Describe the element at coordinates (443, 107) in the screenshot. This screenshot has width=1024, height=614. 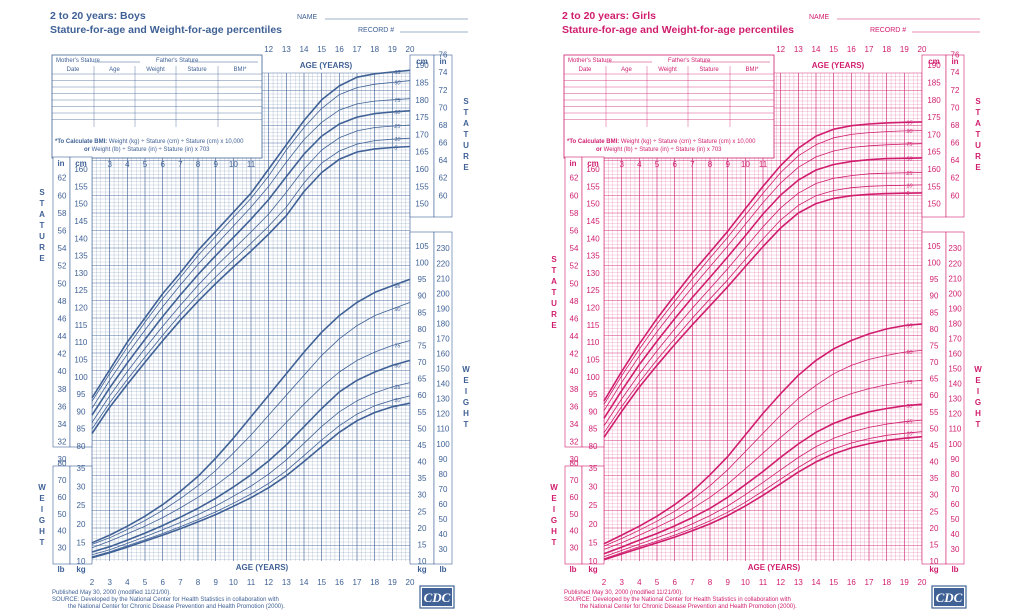
I see `stature-in-right-tick: 70` at that location.